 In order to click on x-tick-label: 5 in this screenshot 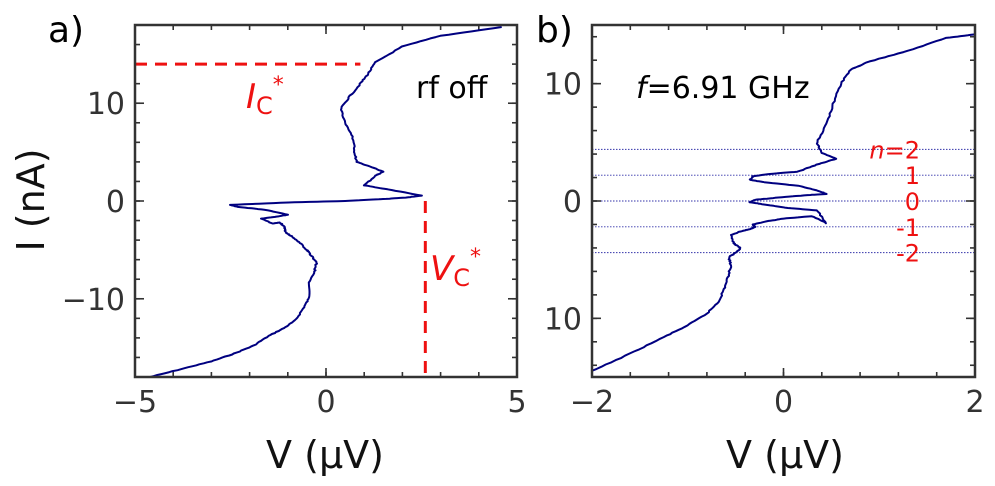, I will do `click(516, 402)`.